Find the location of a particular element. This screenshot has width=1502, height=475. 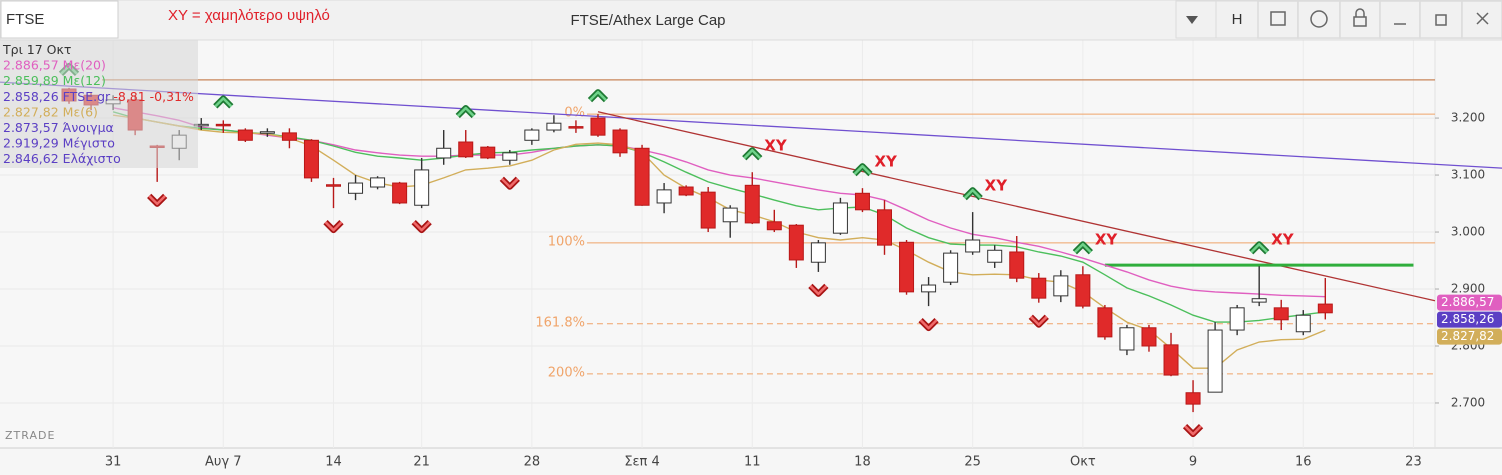

price-badge-label: 2.886,57 is located at coordinates (1467, 302).